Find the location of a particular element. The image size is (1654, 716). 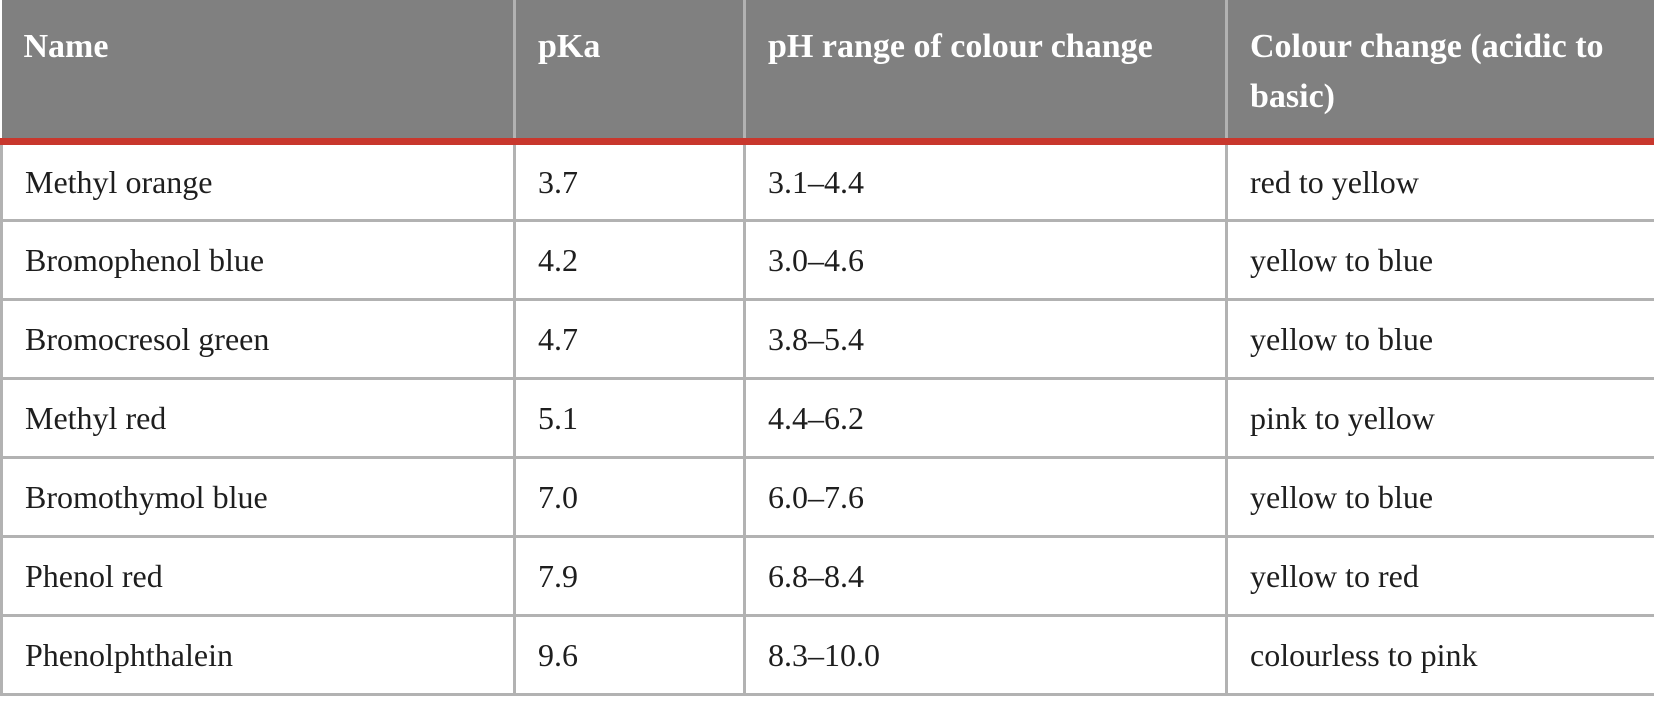

cell-name: Phenol red is located at coordinates (257, 576).